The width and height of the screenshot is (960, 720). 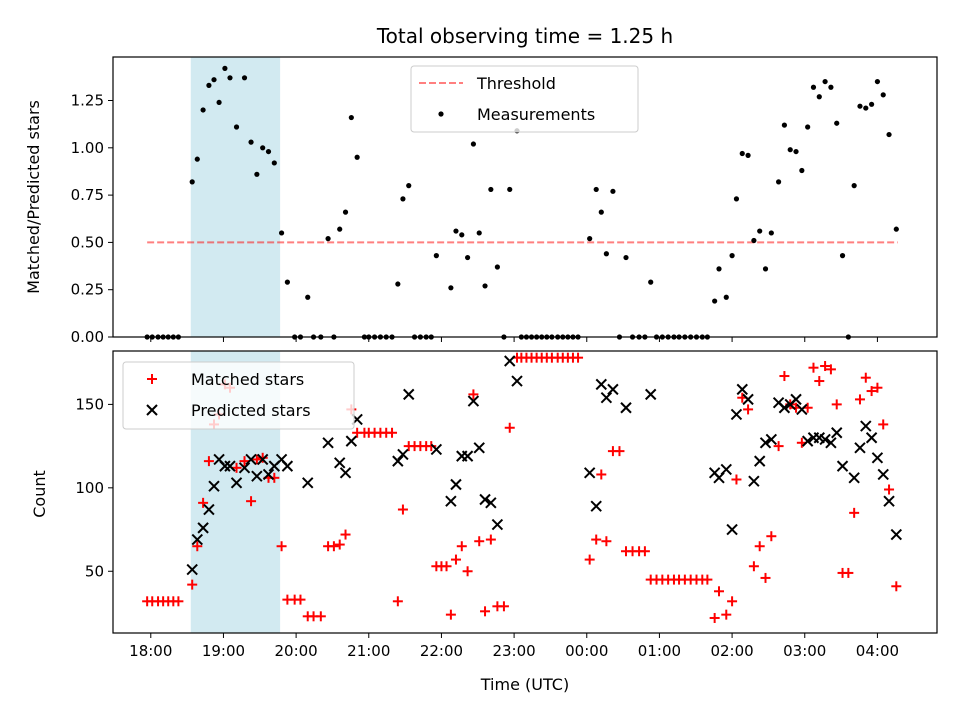 What do you see at coordinates (94, 571) in the screenshot?
I see `bottom-y-tick-label: 50` at bounding box center [94, 571].